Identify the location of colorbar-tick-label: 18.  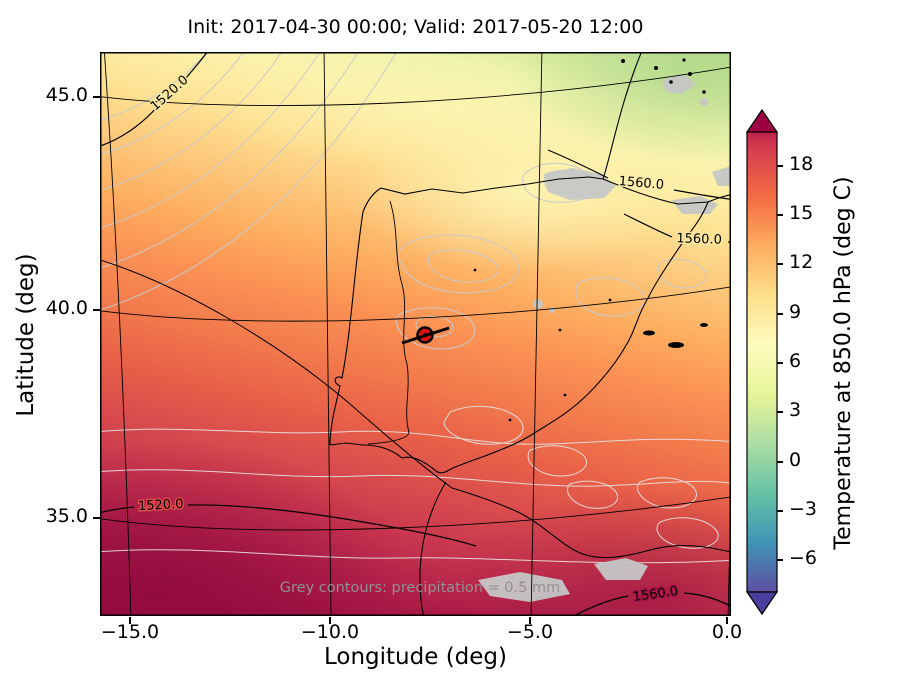
(801, 164).